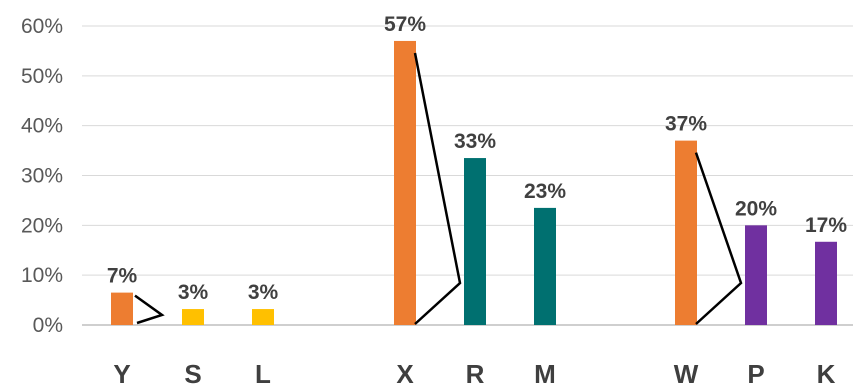  What do you see at coordinates (686, 374) in the screenshot?
I see `category-label: W` at bounding box center [686, 374].